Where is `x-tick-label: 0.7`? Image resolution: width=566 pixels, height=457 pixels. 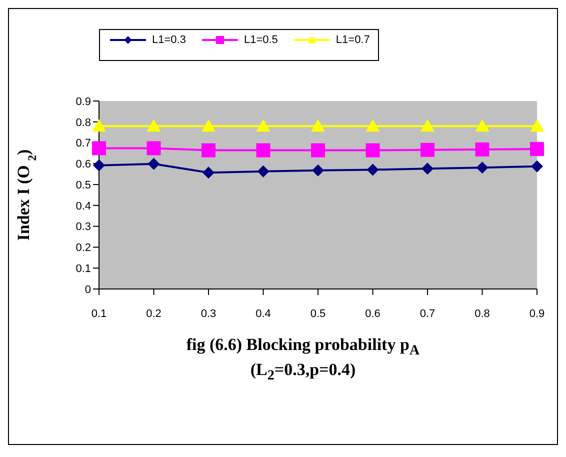
x-tick-label: 0.7 is located at coordinates (428, 314).